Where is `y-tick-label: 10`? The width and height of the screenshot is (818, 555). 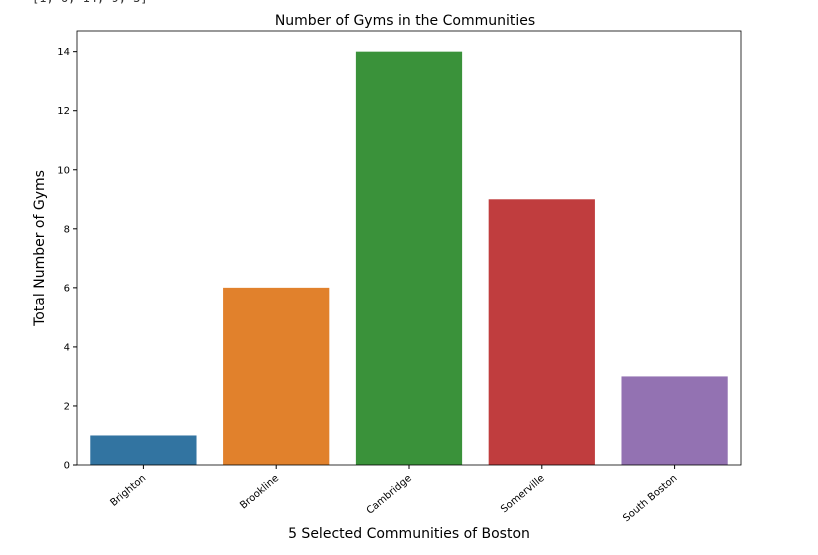 y-tick-label: 10 is located at coordinates (63, 170).